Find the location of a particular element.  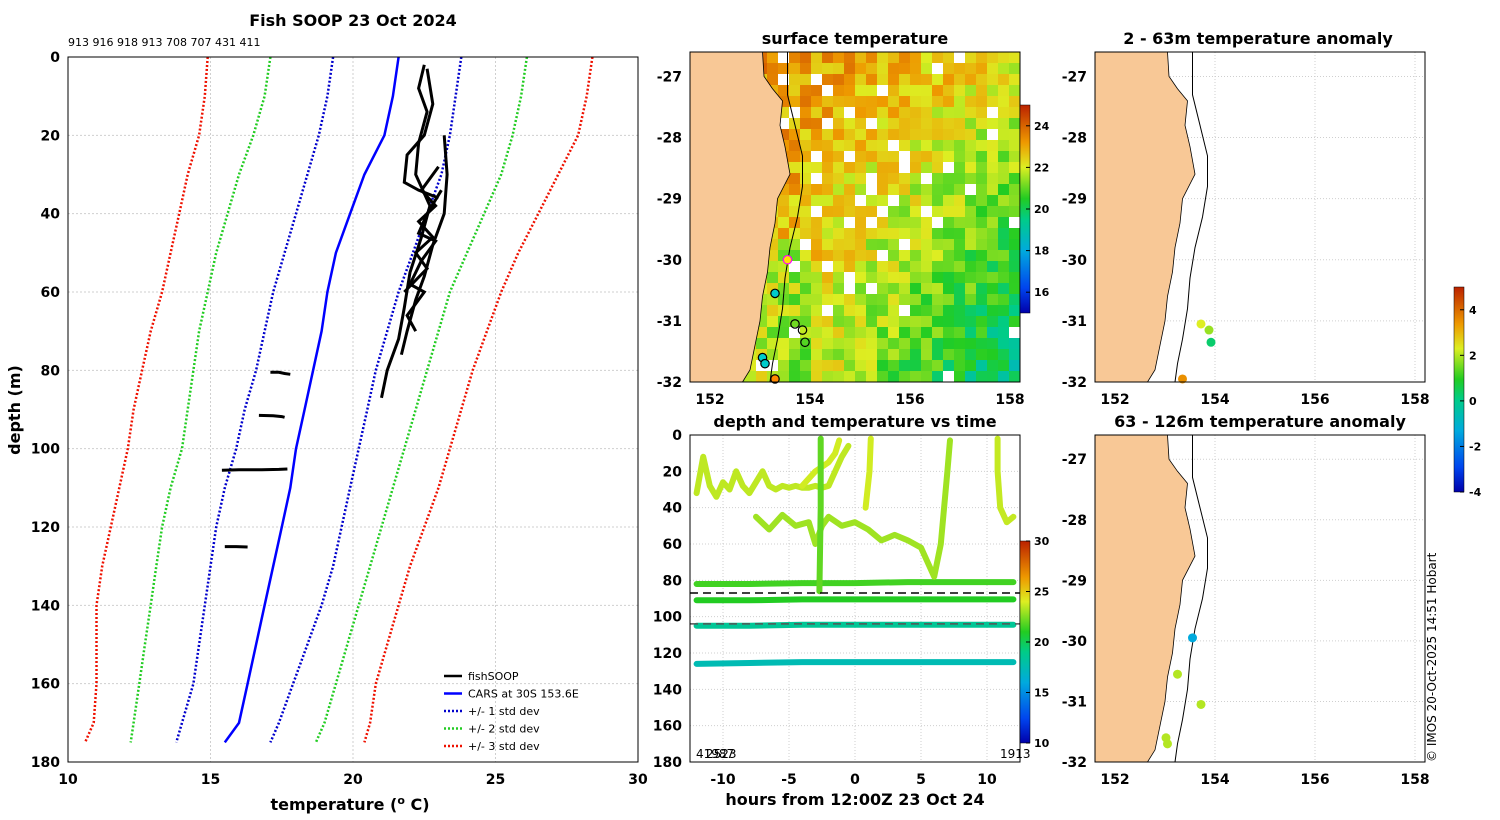

map-xtick: 154 is located at coordinates (1214, 400).